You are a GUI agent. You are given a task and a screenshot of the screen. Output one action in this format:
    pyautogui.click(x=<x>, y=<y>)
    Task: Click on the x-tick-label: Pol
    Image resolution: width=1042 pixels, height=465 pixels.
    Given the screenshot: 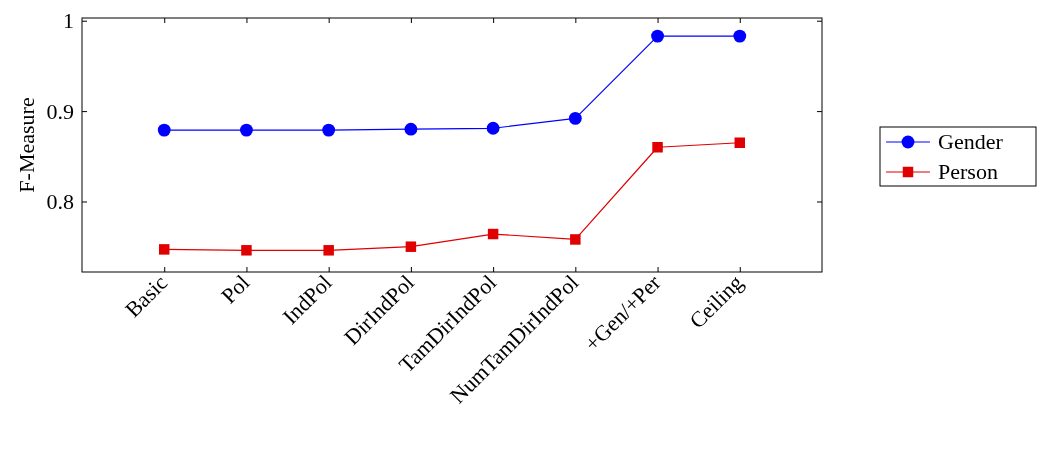 What is the action you would take?
    pyautogui.click(x=235, y=289)
    